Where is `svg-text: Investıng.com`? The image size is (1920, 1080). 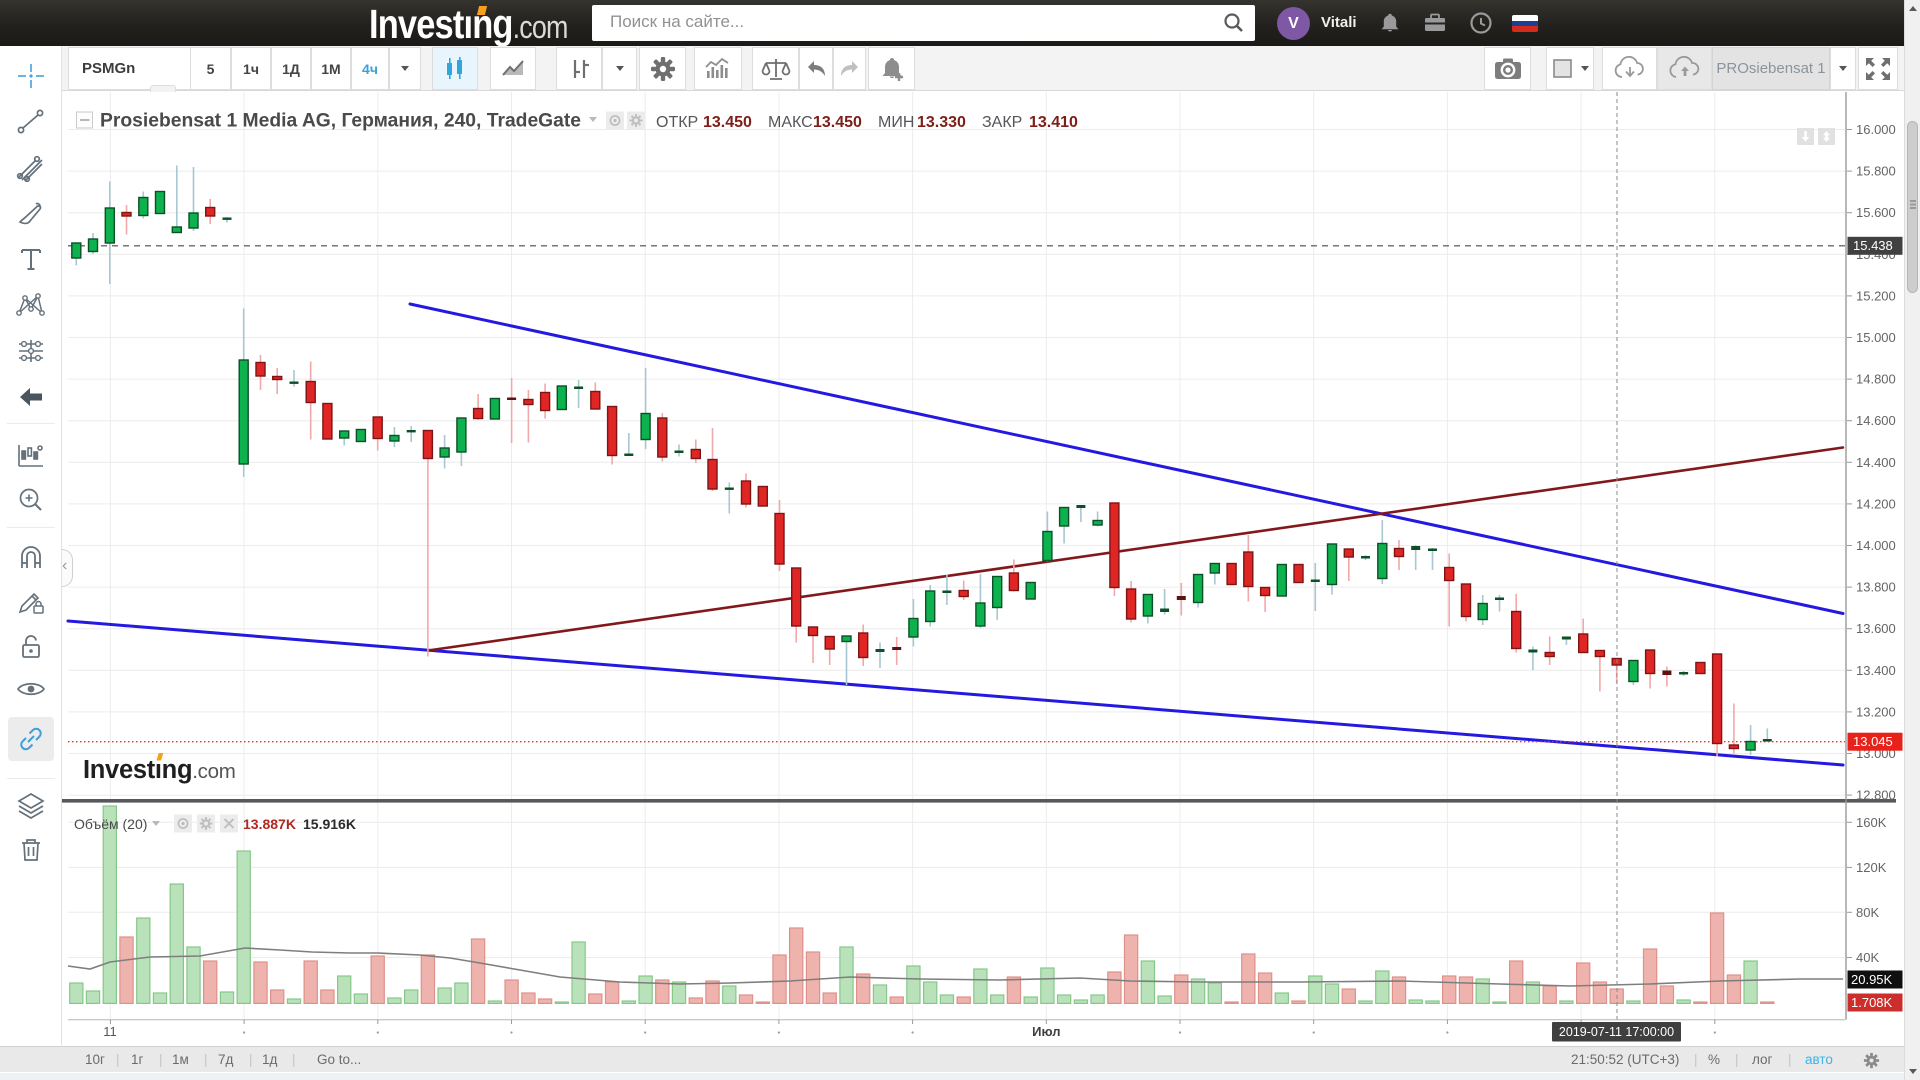 svg-text: Investıng.com is located at coordinates (159, 770).